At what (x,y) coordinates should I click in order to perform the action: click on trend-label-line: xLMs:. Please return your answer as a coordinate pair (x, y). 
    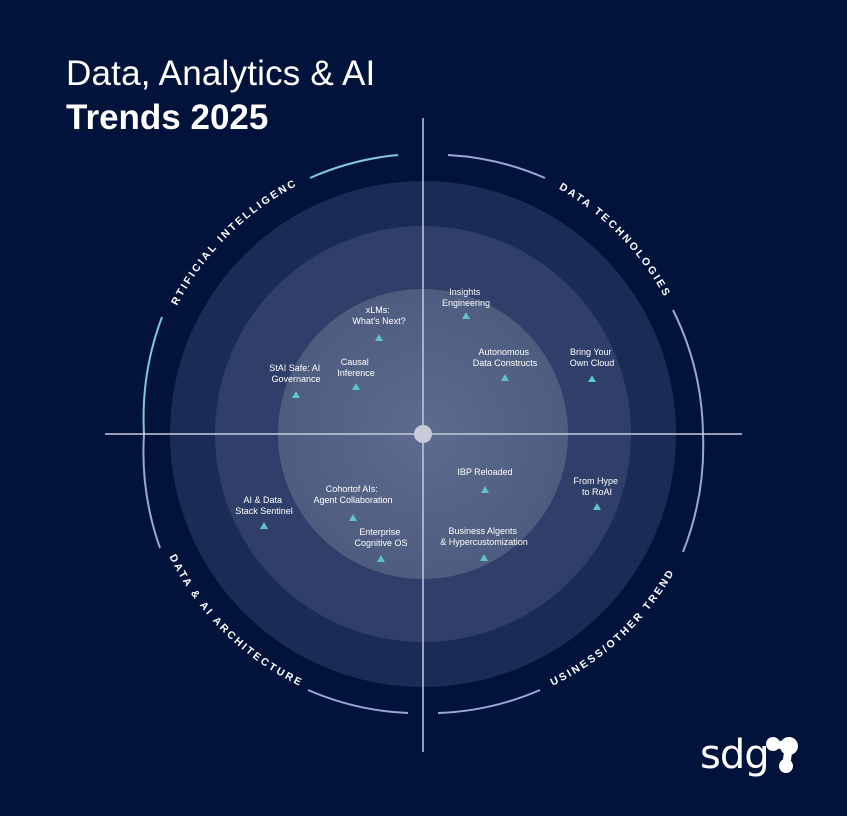
    Looking at the image, I should click on (378, 310).